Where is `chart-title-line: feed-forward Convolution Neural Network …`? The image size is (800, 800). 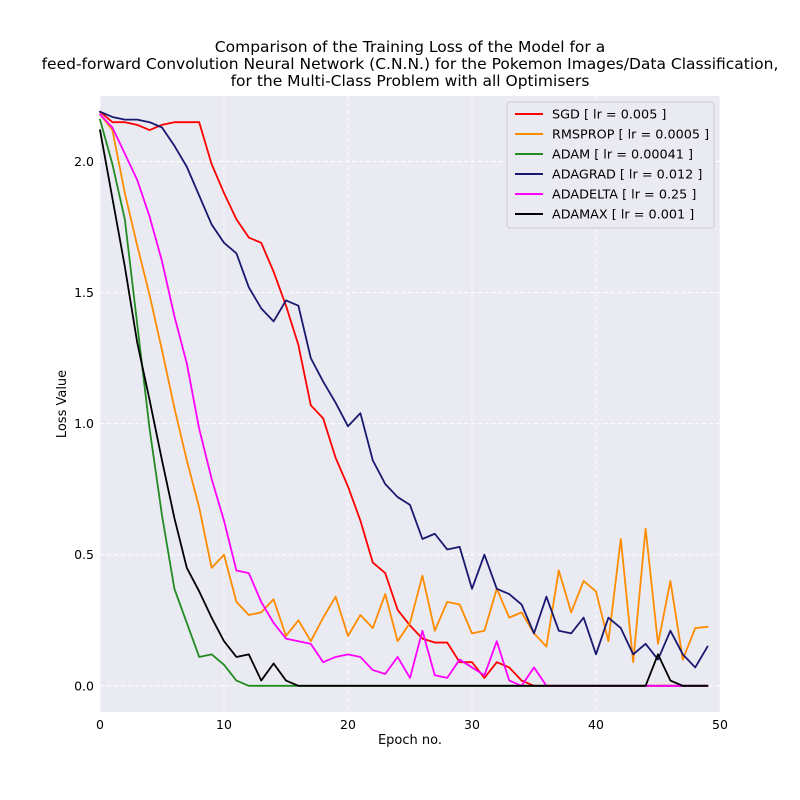 chart-title-line: feed-forward Convolution Neural Network … is located at coordinates (410, 64).